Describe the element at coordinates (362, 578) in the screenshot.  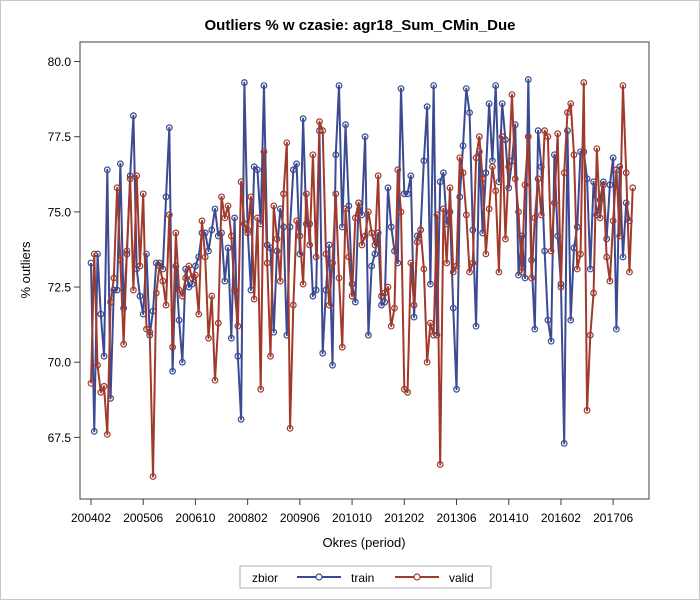
I see `legend-label-train: train` at that location.